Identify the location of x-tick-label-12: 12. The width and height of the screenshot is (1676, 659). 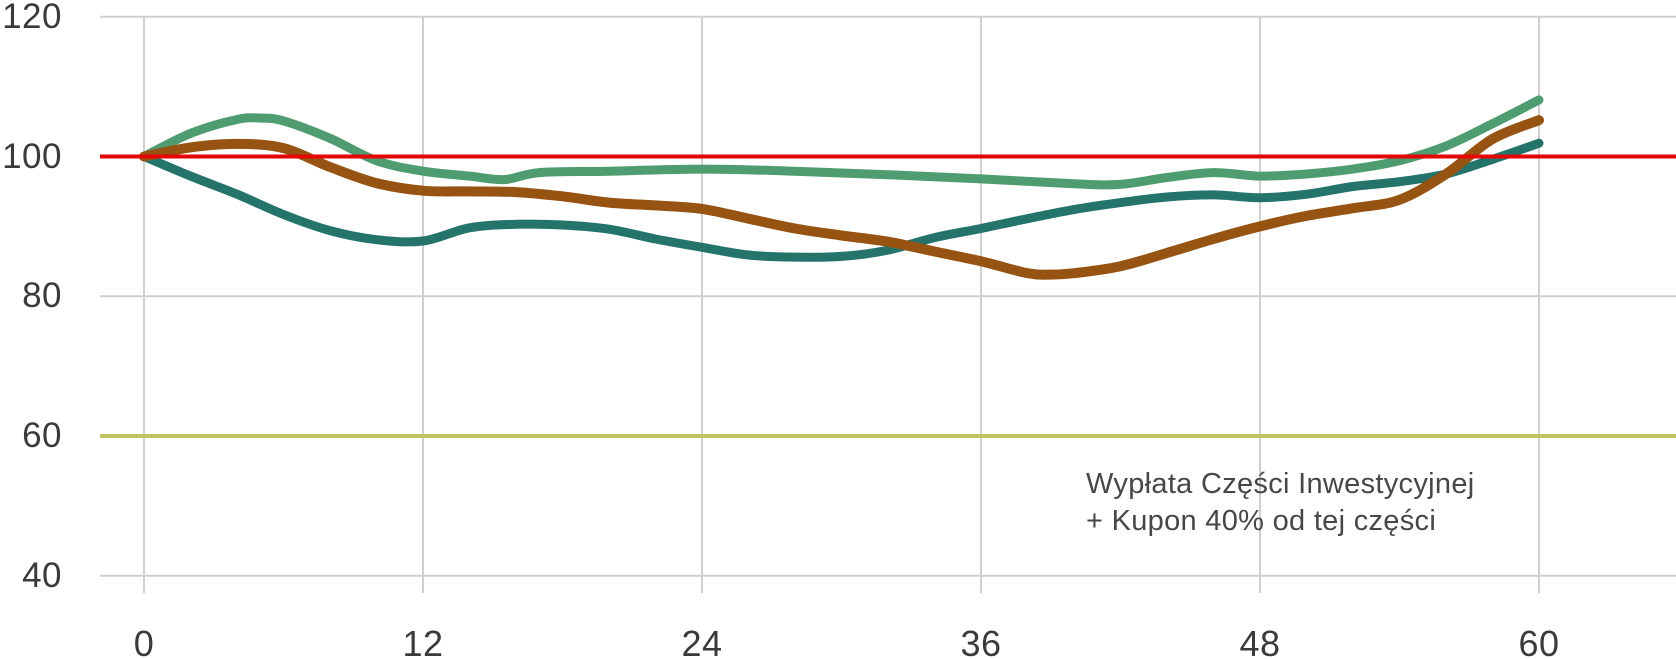
(423, 641).